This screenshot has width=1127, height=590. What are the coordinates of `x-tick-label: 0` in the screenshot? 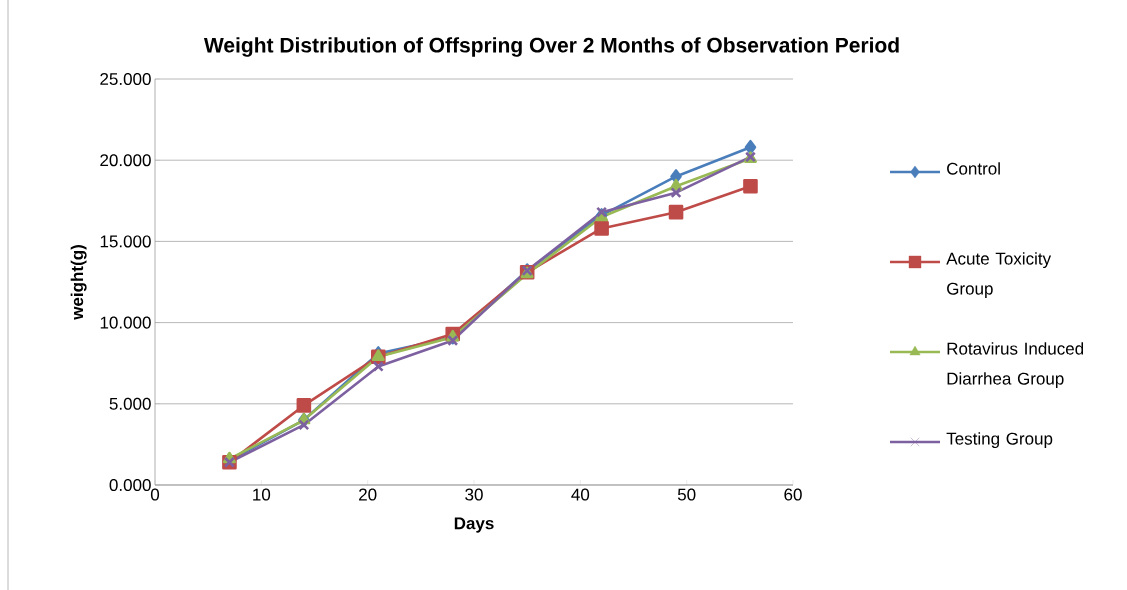 It's located at (155, 494).